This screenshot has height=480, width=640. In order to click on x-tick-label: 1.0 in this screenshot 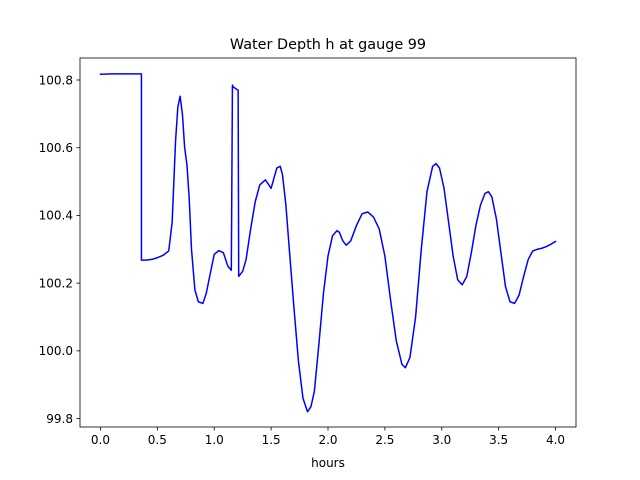, I will do `click(214, 440)`.